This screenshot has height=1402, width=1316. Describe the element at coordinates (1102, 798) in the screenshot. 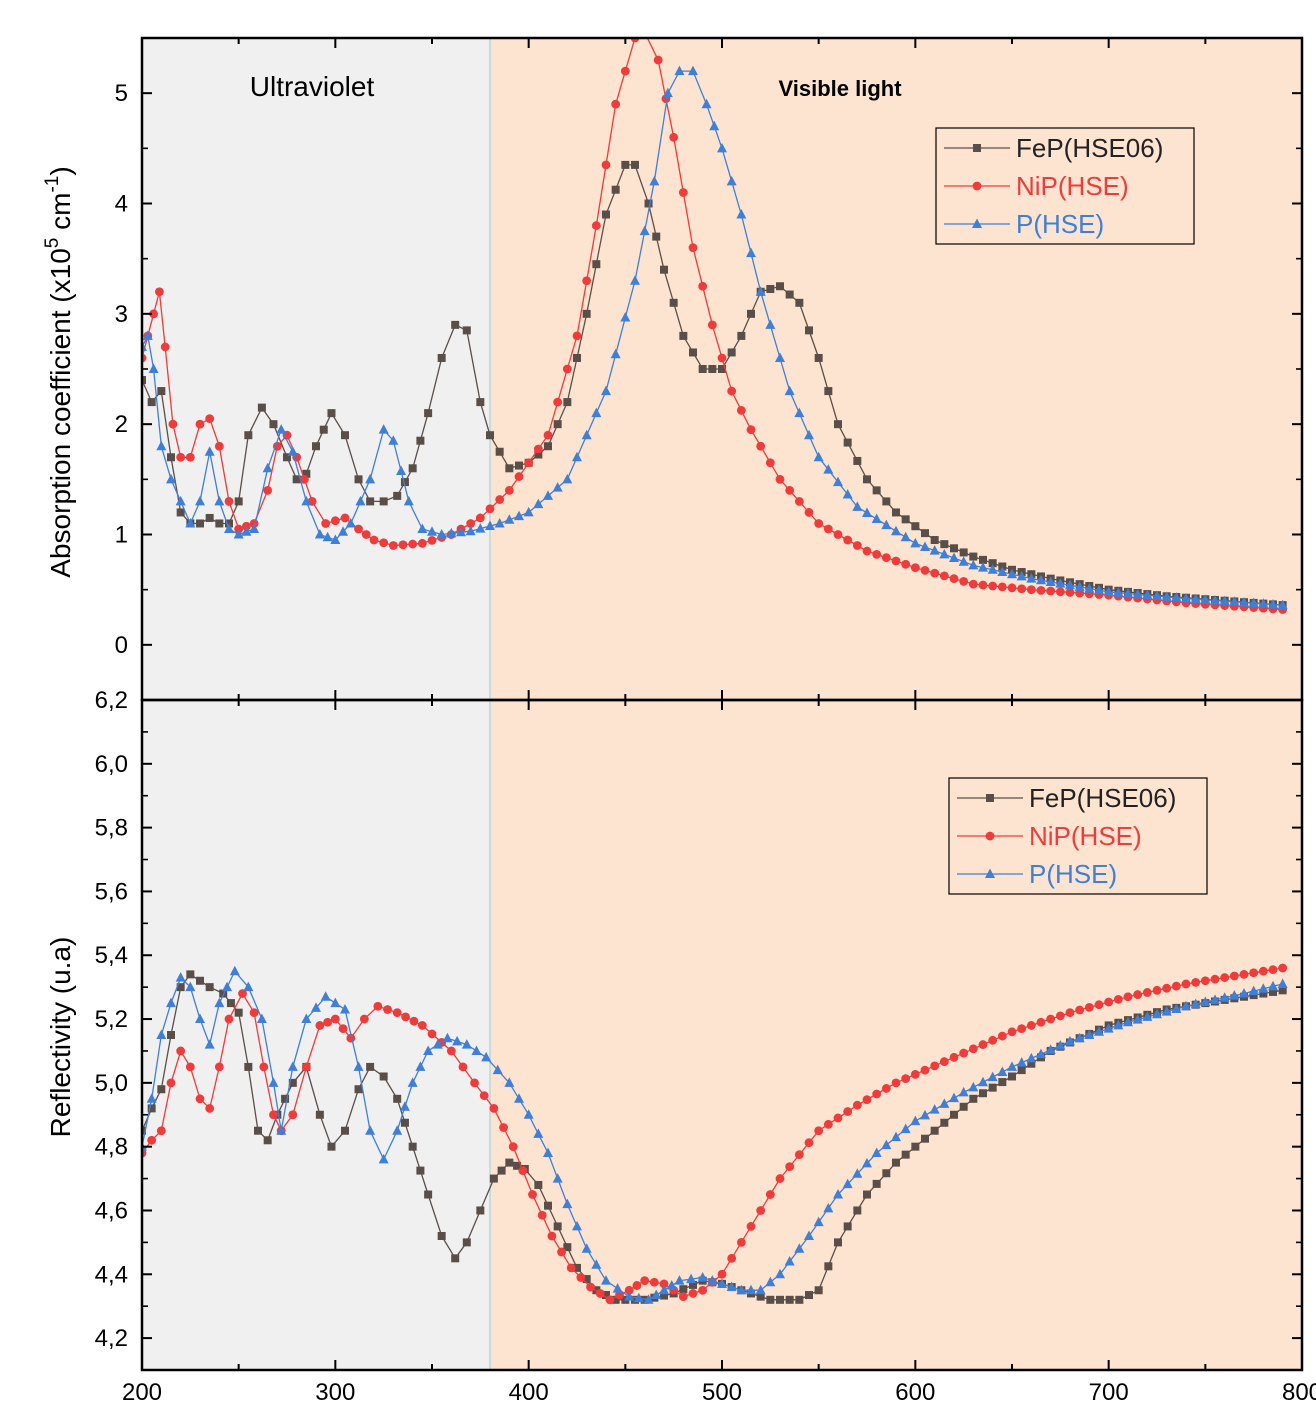

I see `legend-label-fep: FeP(HSE06)` at that location.